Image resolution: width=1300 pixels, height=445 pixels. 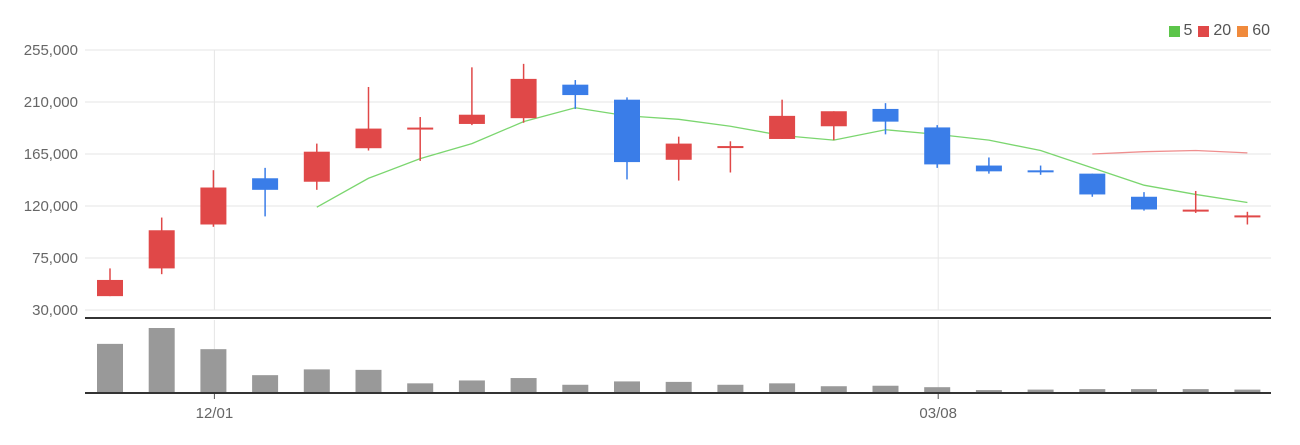 I want to click on legend-label-ma5: 5, so click(x=1188, y=30).